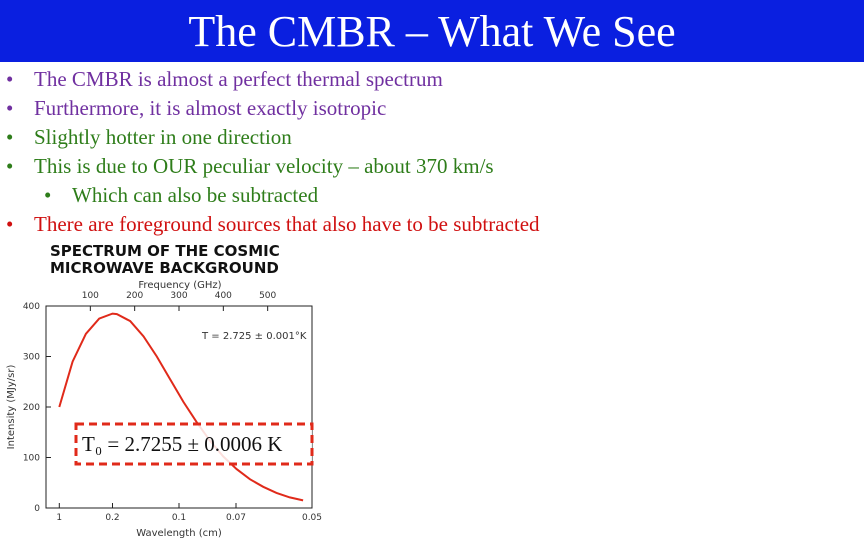 The height and width of the screenshot is (540, 864). What do you see at coordinates (312, 518) in the screenshot?
I see `x-tick-label: 0.05` at bounding box center [312, 518].